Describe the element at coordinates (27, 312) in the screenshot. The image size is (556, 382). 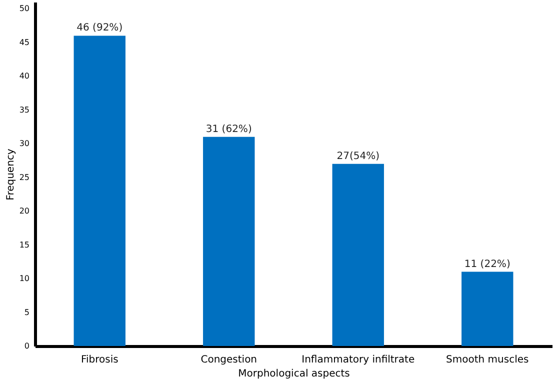
I see `y-tick-label: 5` at that location.